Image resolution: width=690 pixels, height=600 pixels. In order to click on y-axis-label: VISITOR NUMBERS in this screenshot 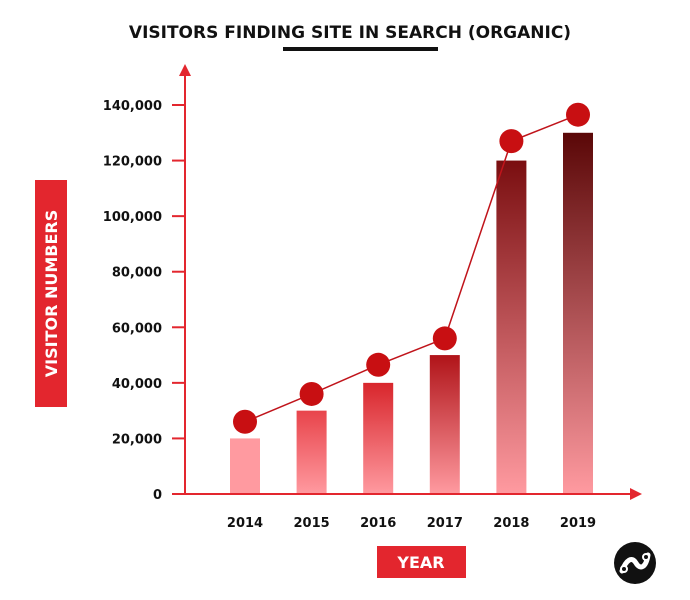, I will do `click(51, 293)`.